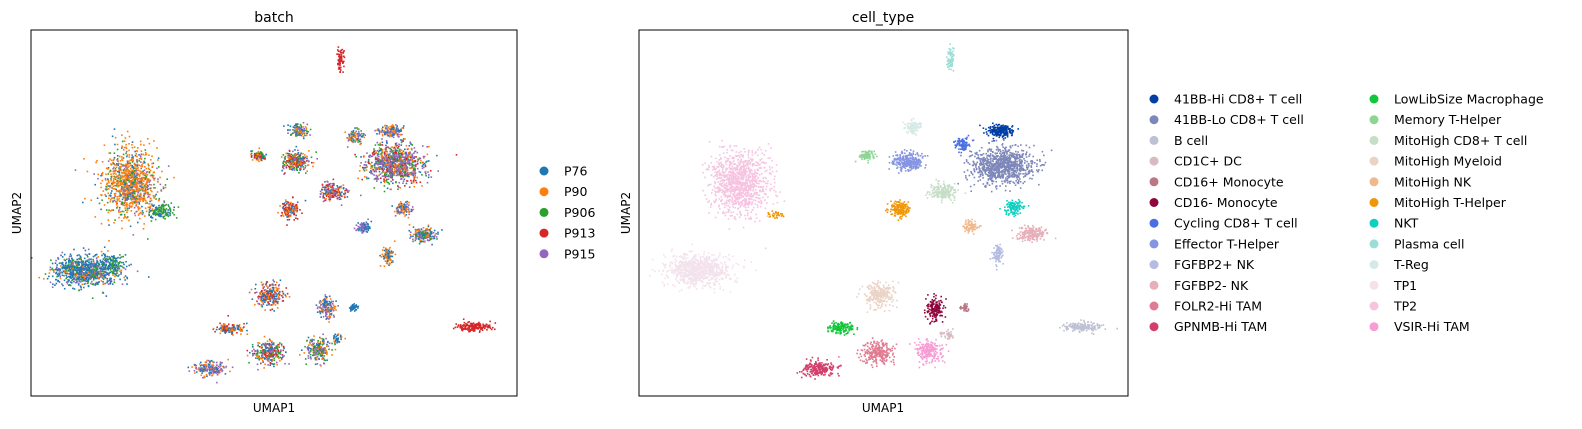 The image size is (1582, 429). Describe the element at coordinates (1469, 99) in the screenshot. I see `cell-type-legend-label-lowlibsize-macrophage: LowLibSize Macrophage` at that location.